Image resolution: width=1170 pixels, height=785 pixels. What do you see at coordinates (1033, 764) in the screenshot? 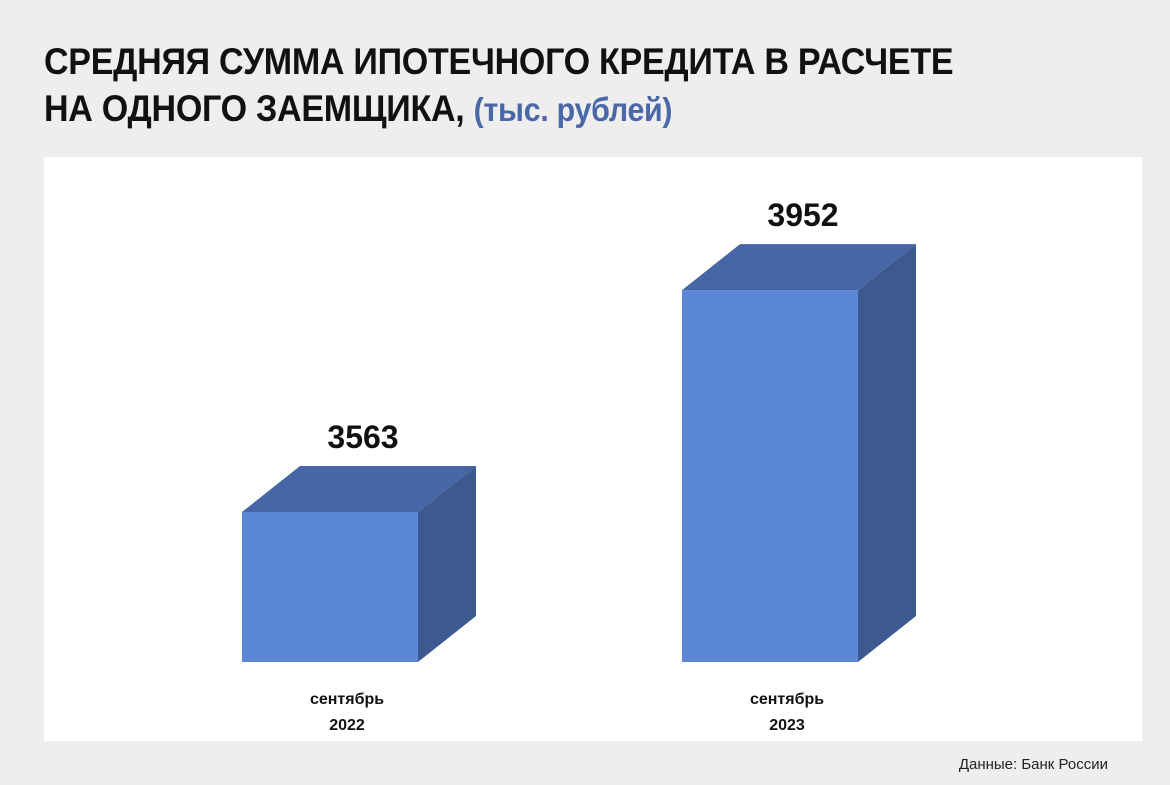
I see `source-note: Данные: Банк России` at bounding box center [1033, 764].